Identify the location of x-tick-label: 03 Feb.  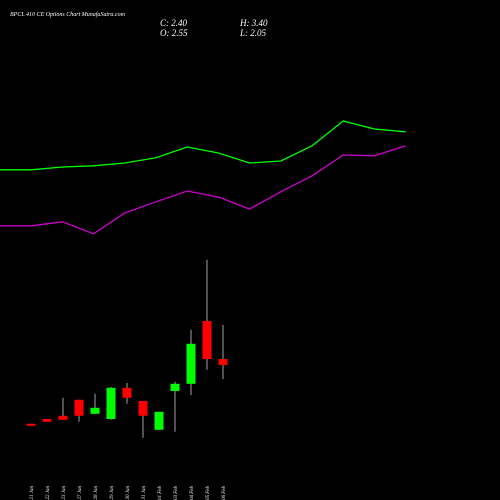
(176, 493).